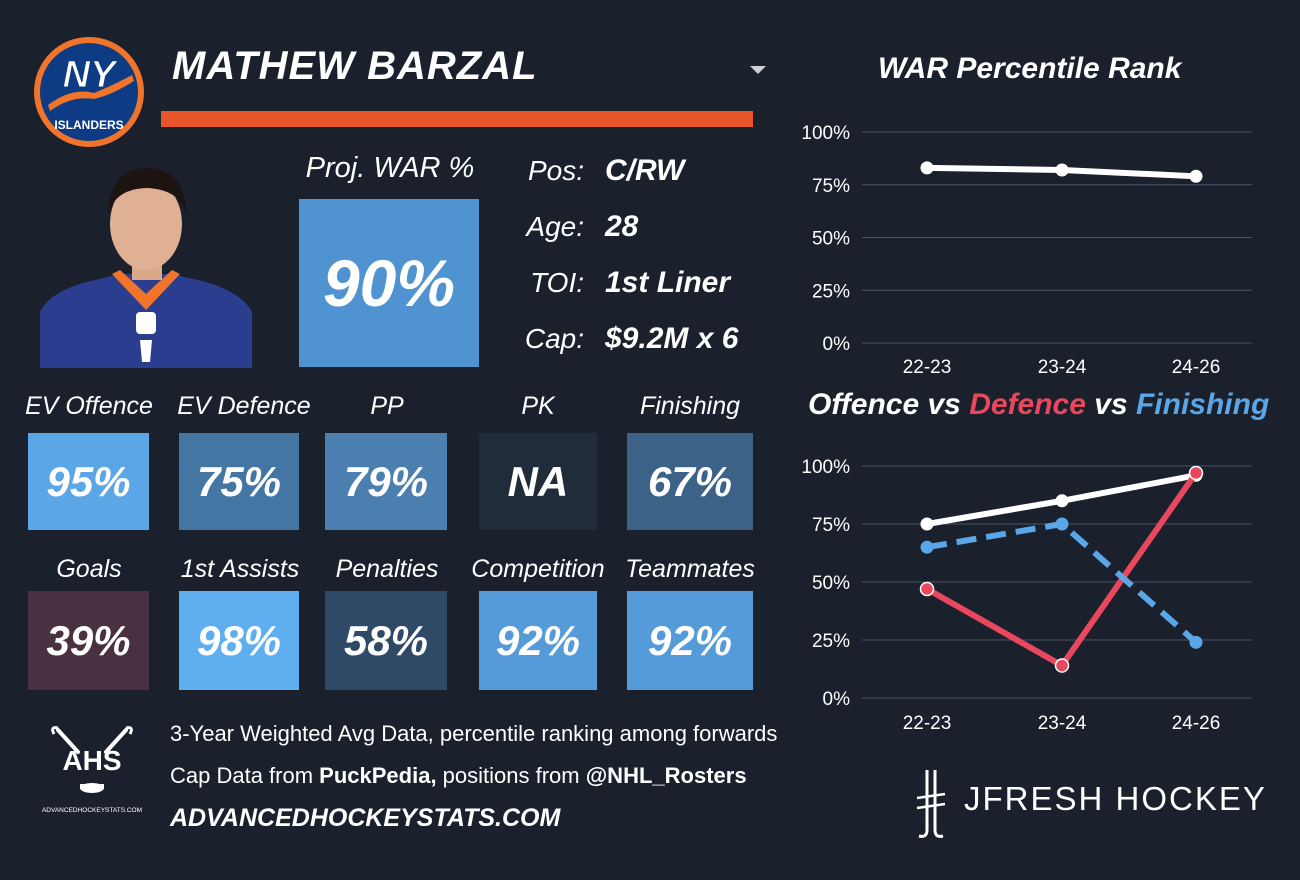 The width and height of the screenshot is (1300, 880). I want to click on tile-label-ev-offence: EV Offence, so click(89, 406).